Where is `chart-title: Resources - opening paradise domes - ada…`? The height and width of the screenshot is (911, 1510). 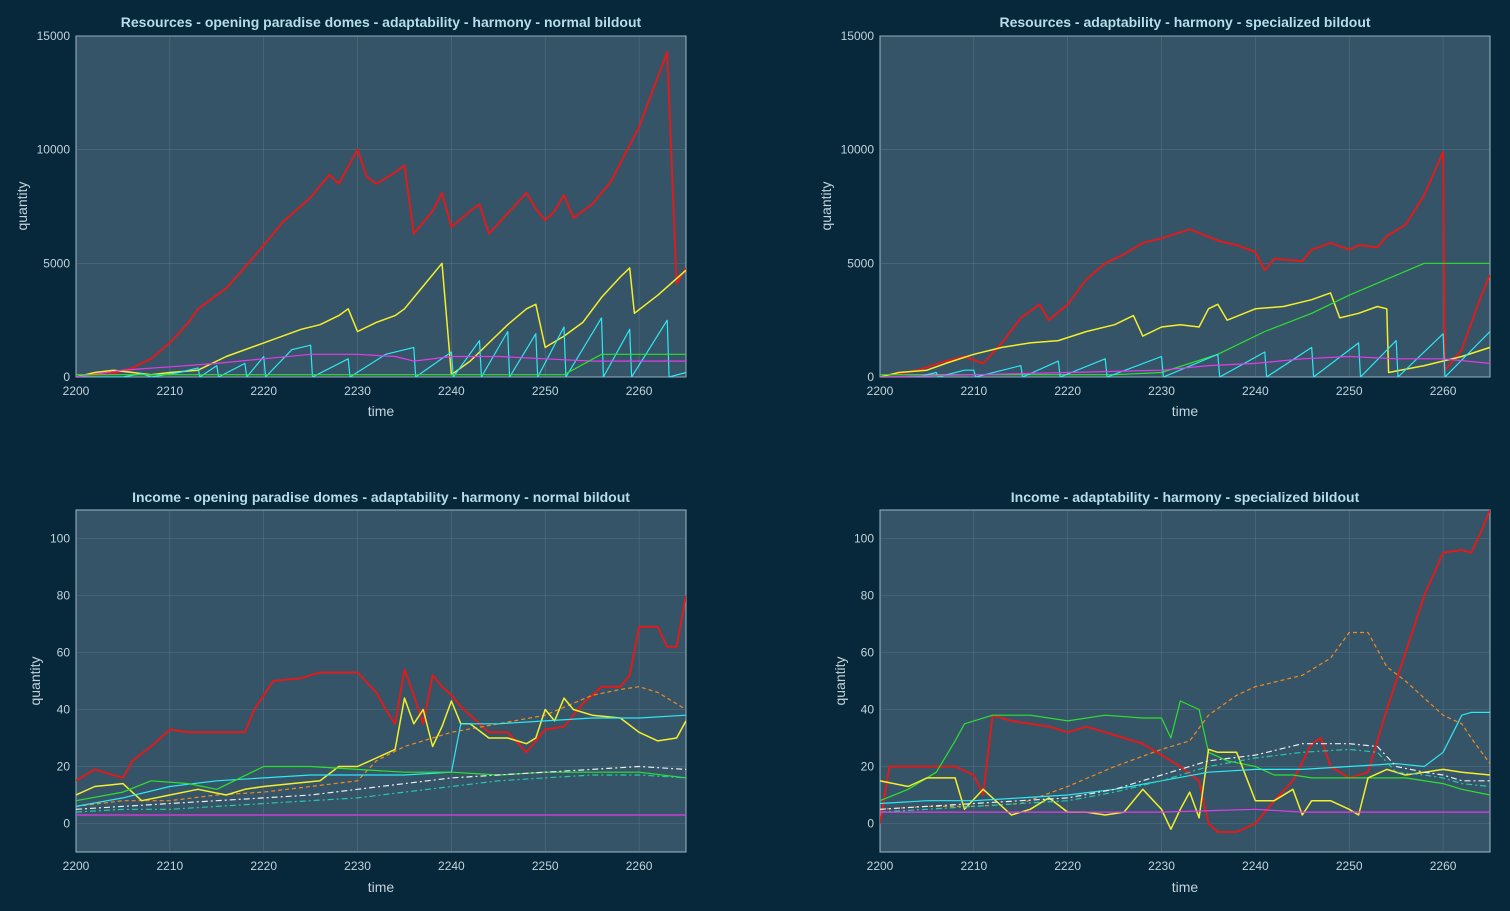 chart-title: Resources - opening paradise domes - ada… is located at coordinates (381, 22).